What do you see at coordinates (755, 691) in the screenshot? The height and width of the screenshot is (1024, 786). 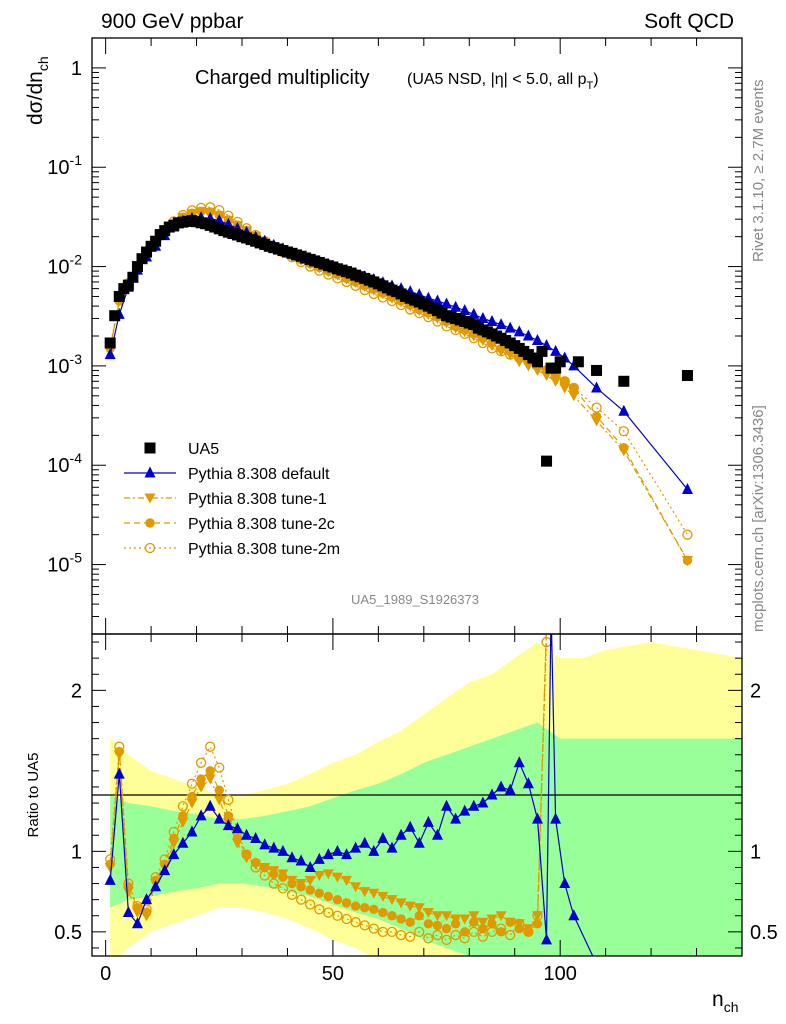 I see `ratio-y-tick-label-right: 2` at bounding box center [755, 691].